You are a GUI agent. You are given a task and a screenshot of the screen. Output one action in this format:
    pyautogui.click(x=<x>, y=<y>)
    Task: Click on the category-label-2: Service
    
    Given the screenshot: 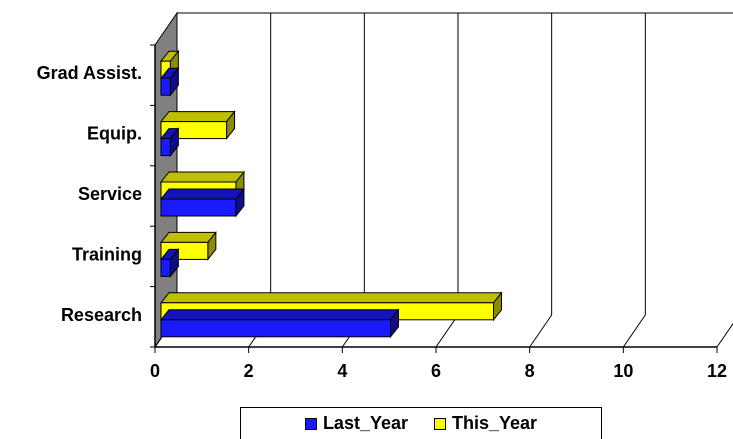 What is the action you would take?
    pyautogui.click(x=110, y=194)
    